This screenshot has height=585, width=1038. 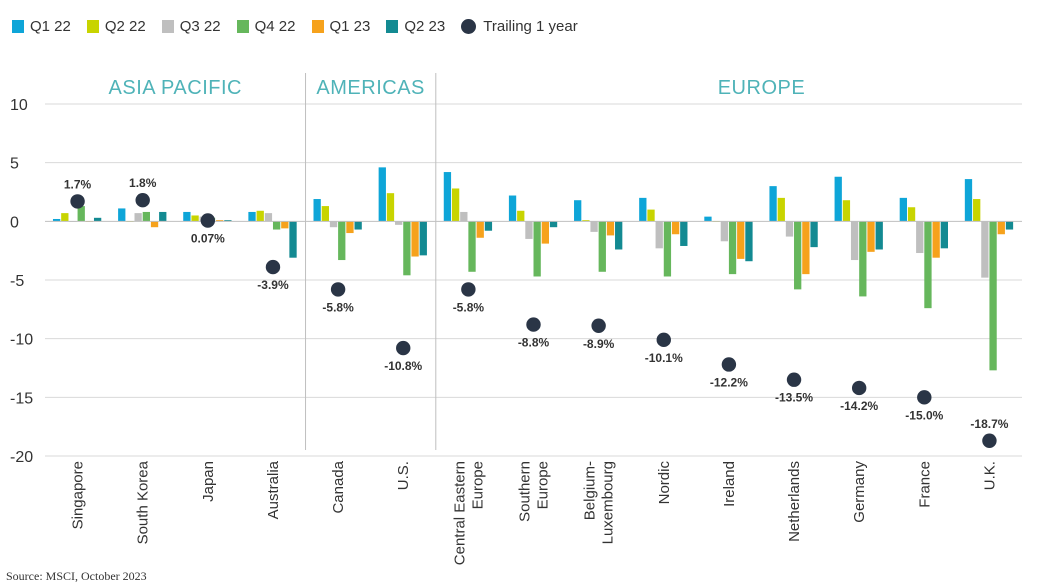 I want to click on data-label: 1.7%, so click(x=78, y=184).